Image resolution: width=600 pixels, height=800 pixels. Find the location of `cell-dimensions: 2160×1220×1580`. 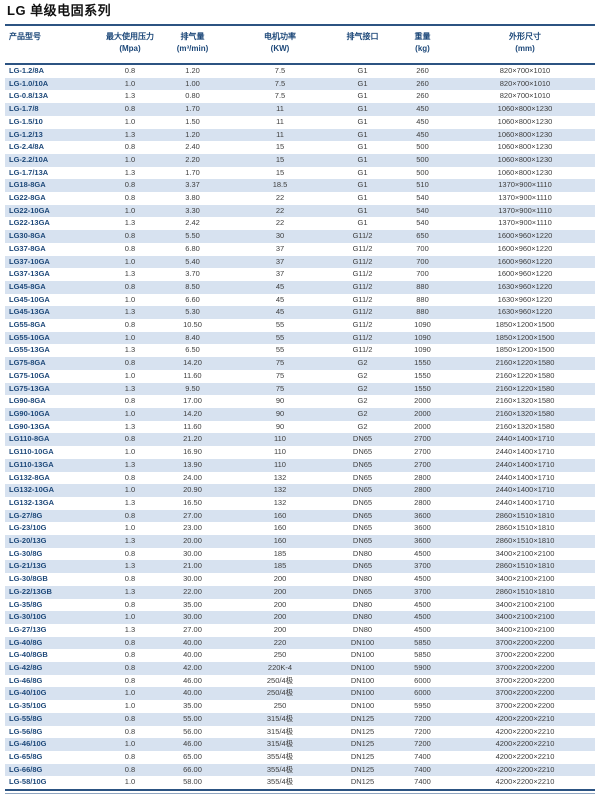

cell-dimensions: 2160×1220×1580 is located at coordinates (525, 363).